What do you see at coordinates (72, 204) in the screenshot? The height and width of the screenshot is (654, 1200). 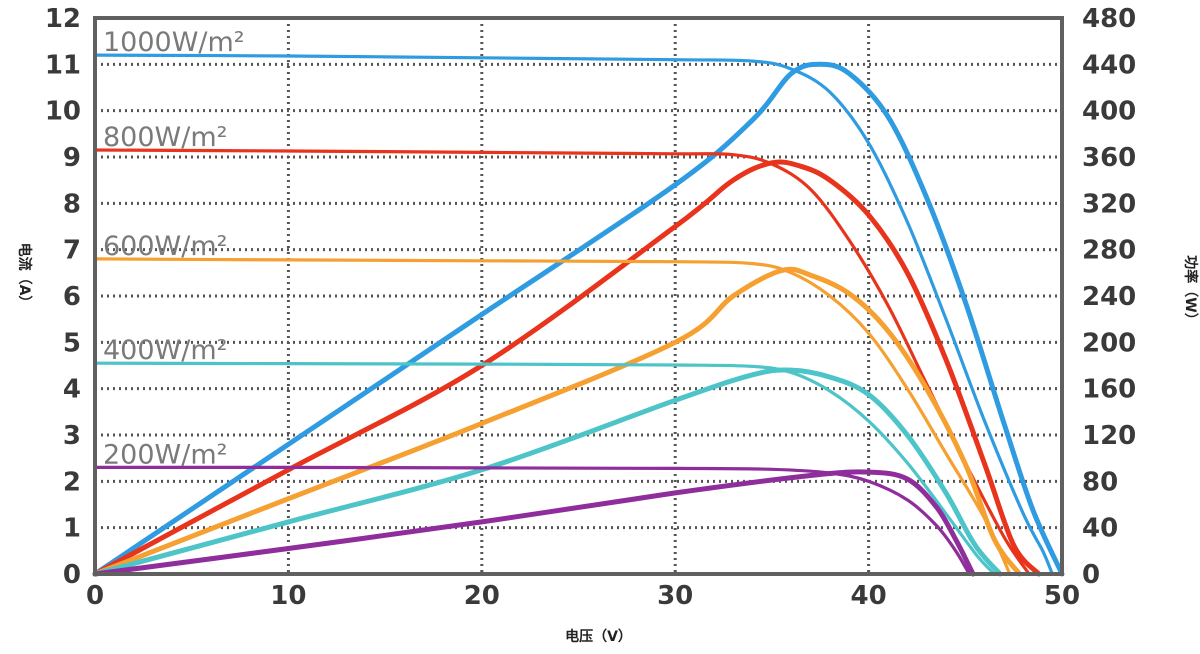 I see `y-left-tick-label: 8` at bounding box center [72, 204].